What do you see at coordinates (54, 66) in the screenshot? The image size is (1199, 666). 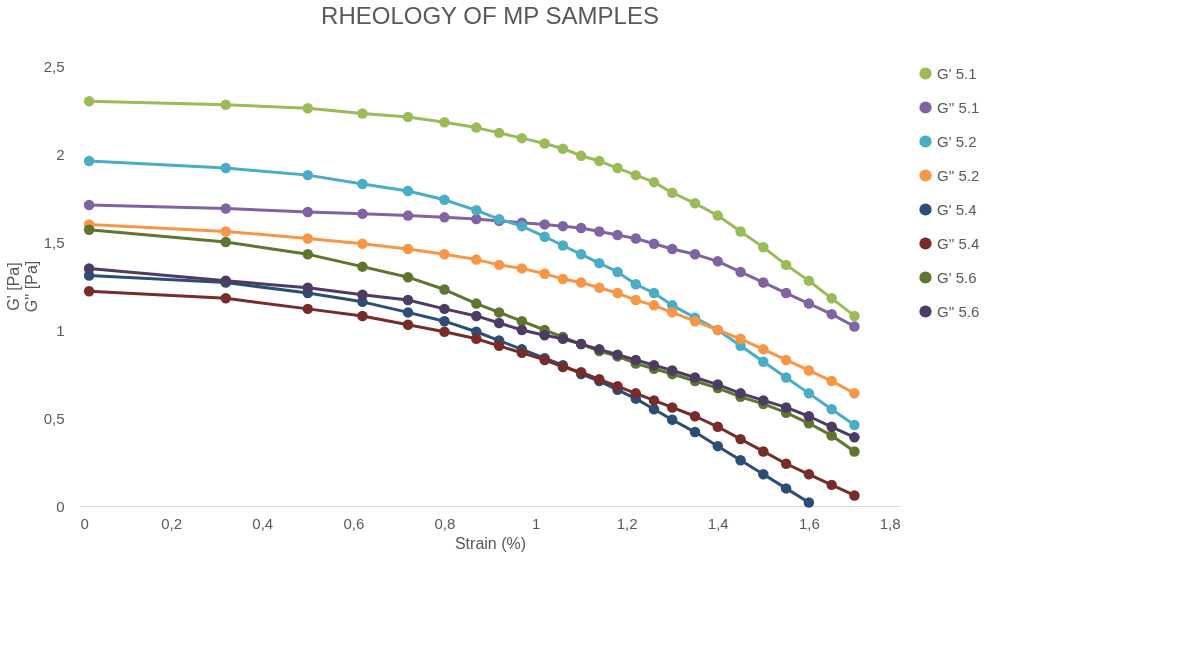 I see `y-tick-label: 2,5` at bounding box center [54, 66].